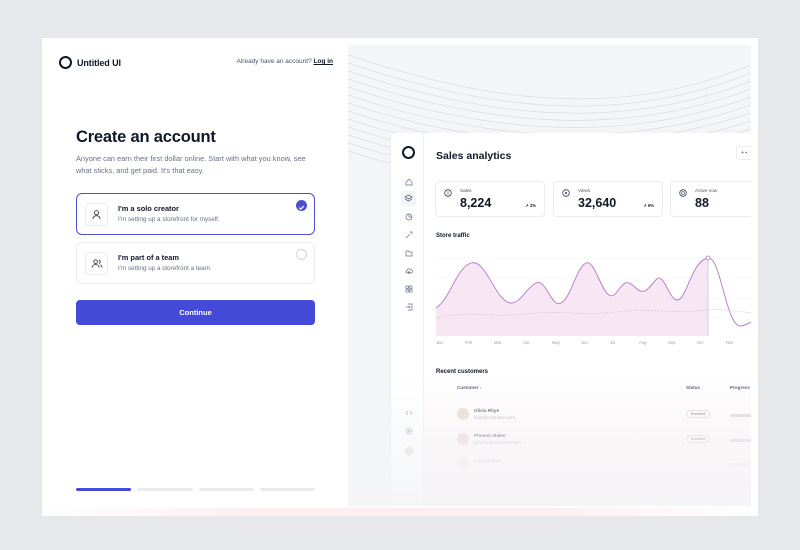 The width and height of the screenshot is (800, 550). Describe the element at coordinates (474, 156) in the screenshot. I see `dashboard-title: Sales analytics` at that location.